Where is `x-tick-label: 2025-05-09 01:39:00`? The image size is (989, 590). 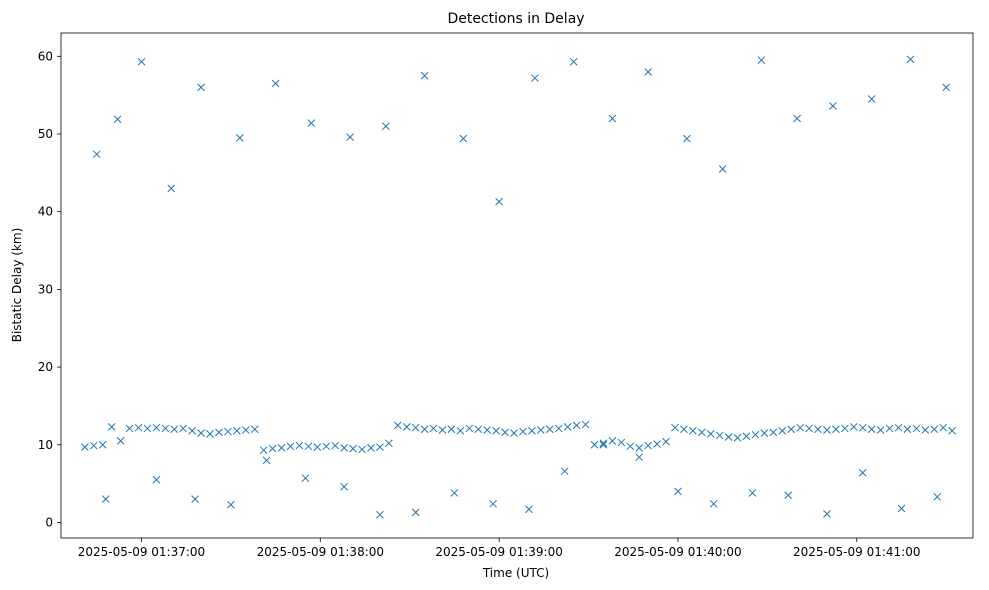 x-tick-label: 2025-05-09 01:39:00 is located at coordinates (498, 552).